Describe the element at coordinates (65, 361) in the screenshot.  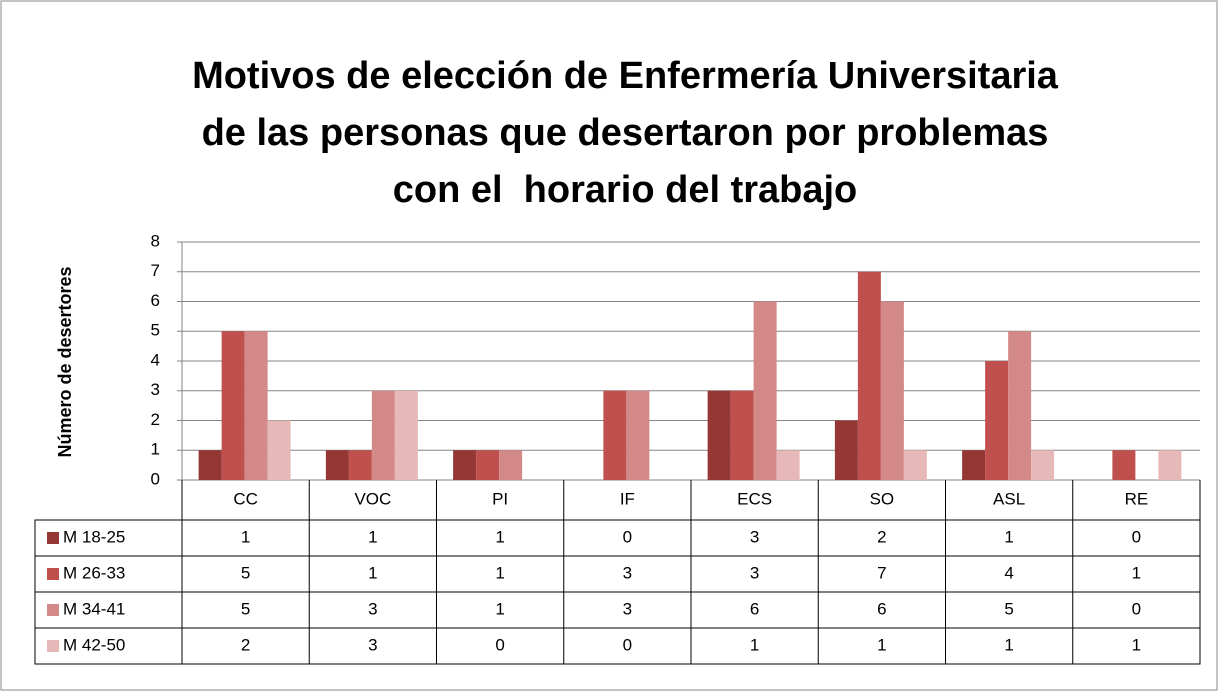
I see `y-axis-label: Número de desertores` at that location.